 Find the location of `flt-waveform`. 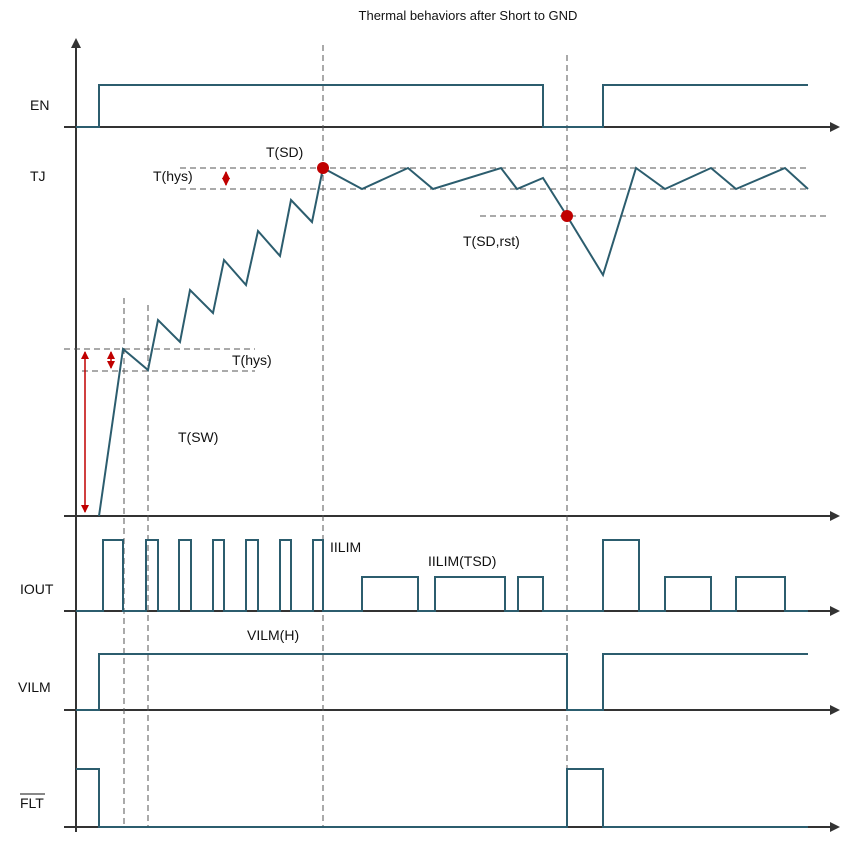

flt-waveform is located at coordinates (442, 798).